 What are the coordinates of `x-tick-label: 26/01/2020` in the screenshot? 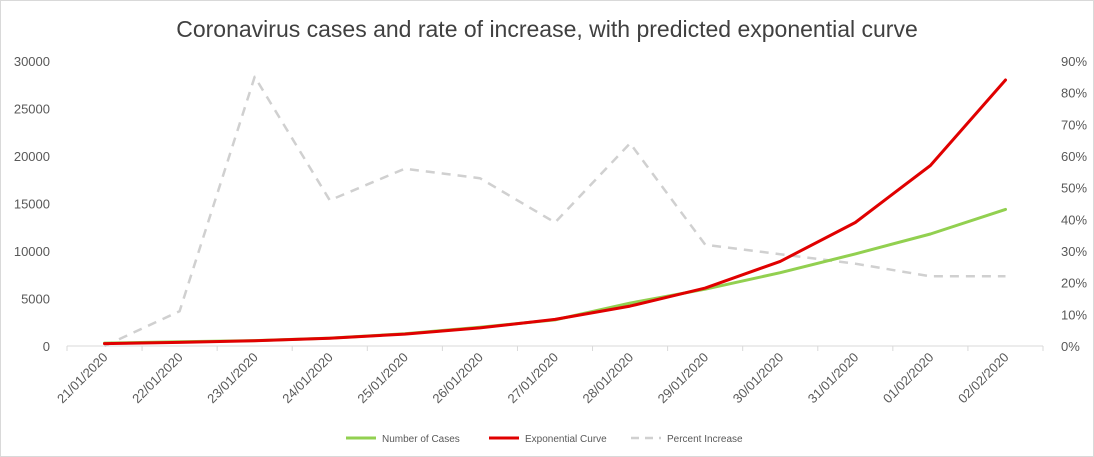 It's located at (457, 378).